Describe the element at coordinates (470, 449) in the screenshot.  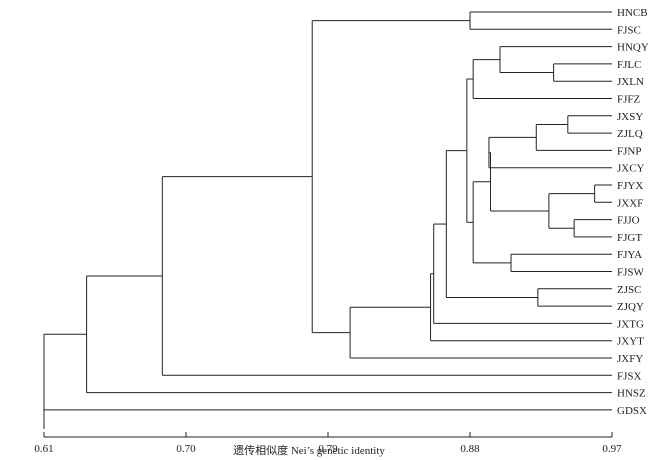
I see `axis-tick-label-0-88: 0.88` at that location.